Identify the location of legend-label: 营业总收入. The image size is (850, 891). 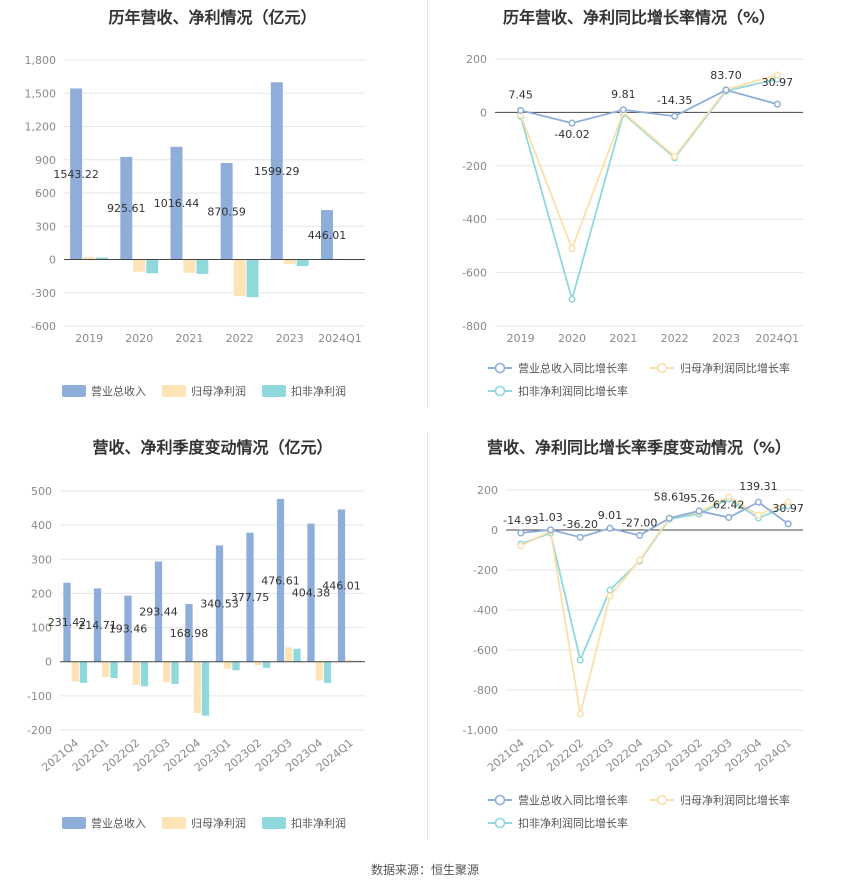
(118, 823).